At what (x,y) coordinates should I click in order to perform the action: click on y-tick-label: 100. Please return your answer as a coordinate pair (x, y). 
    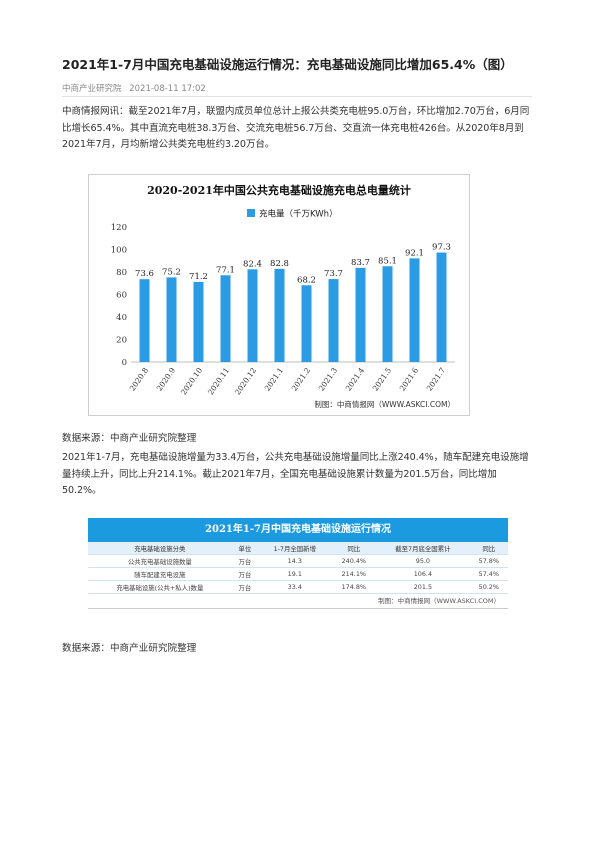
    Looking at the image, I should click on (119, 251).